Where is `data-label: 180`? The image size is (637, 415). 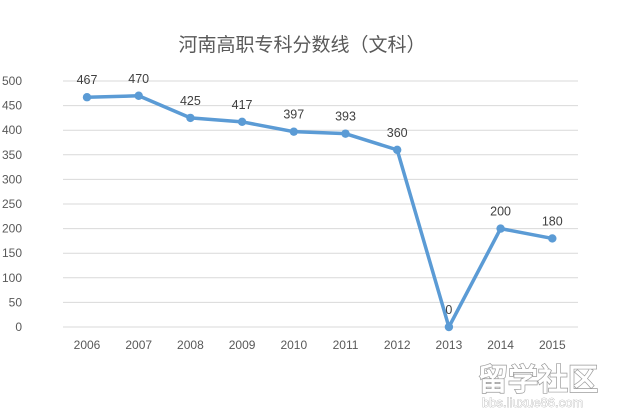
data-label: 180 is located at coordinates (552, 221).